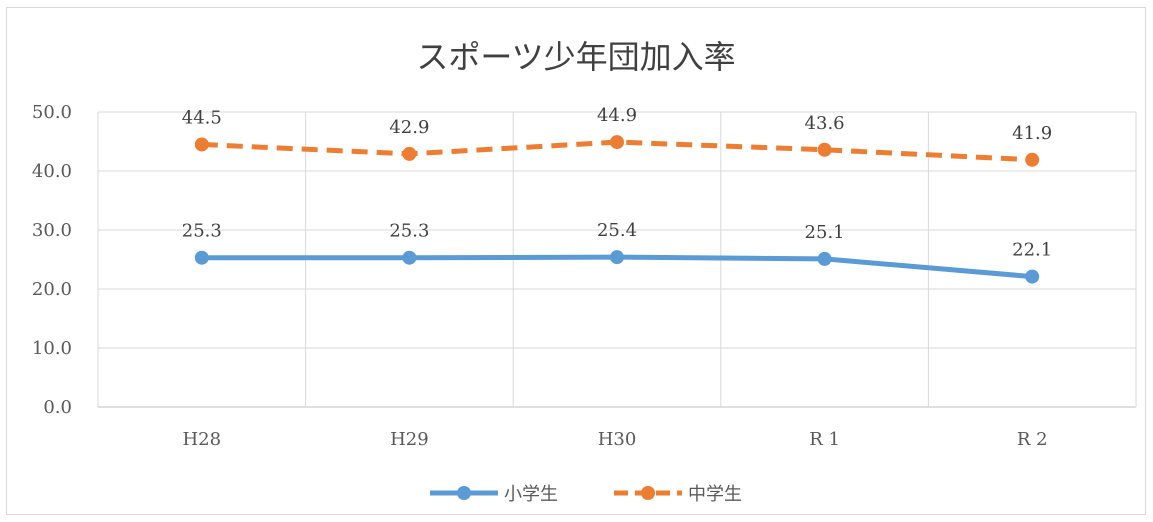  I want to click on legend: 小学生 中学生, so click(586, 494).